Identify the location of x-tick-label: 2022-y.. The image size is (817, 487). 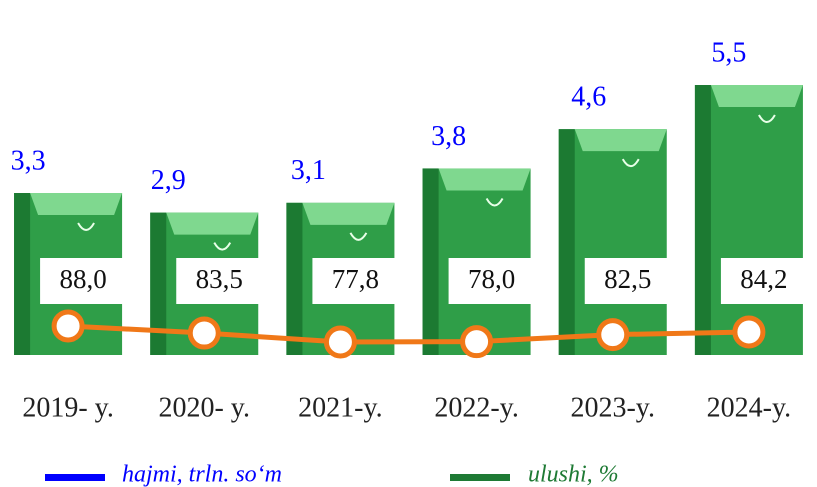
(476, 407).